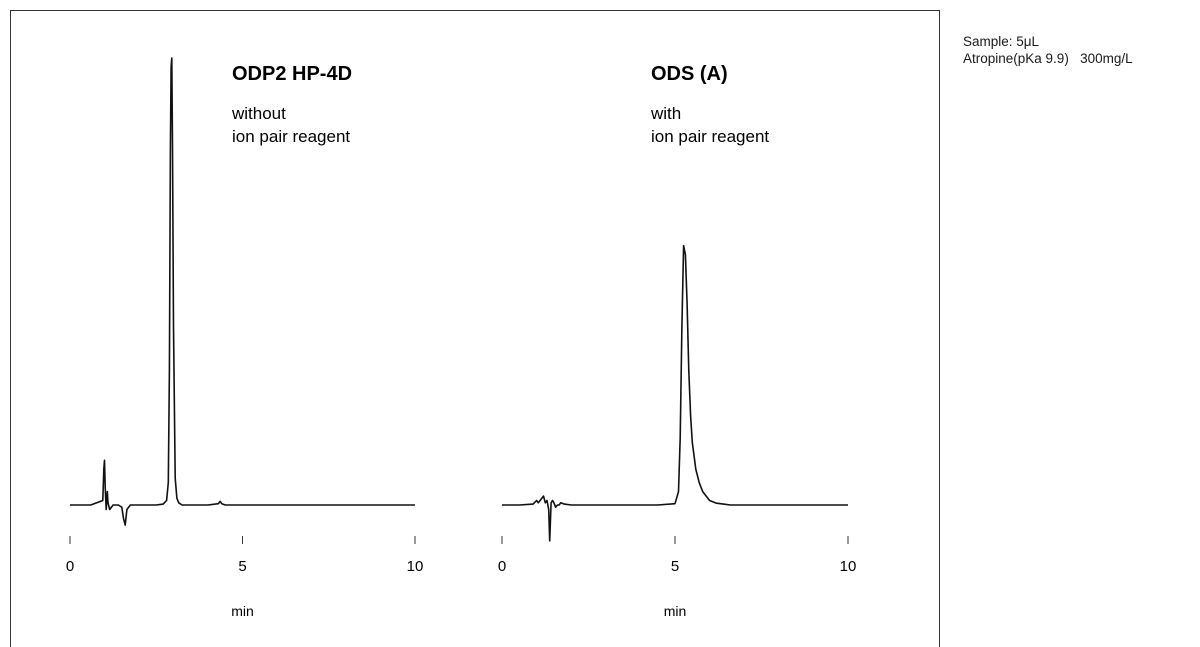 The height and width of the screenshot is (647, 1200). Describe the element at coordinates (675, 393) in the screenshot. I see `panel-2-trace-line` at that location.